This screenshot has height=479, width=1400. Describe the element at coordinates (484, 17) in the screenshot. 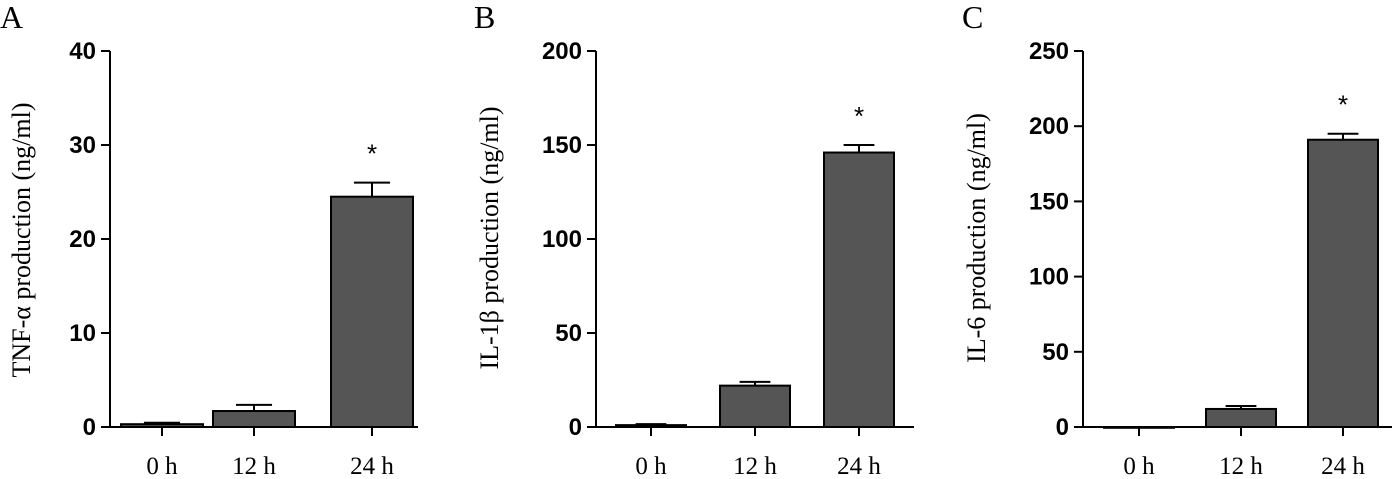

I see `panel-letter: B` at that location.